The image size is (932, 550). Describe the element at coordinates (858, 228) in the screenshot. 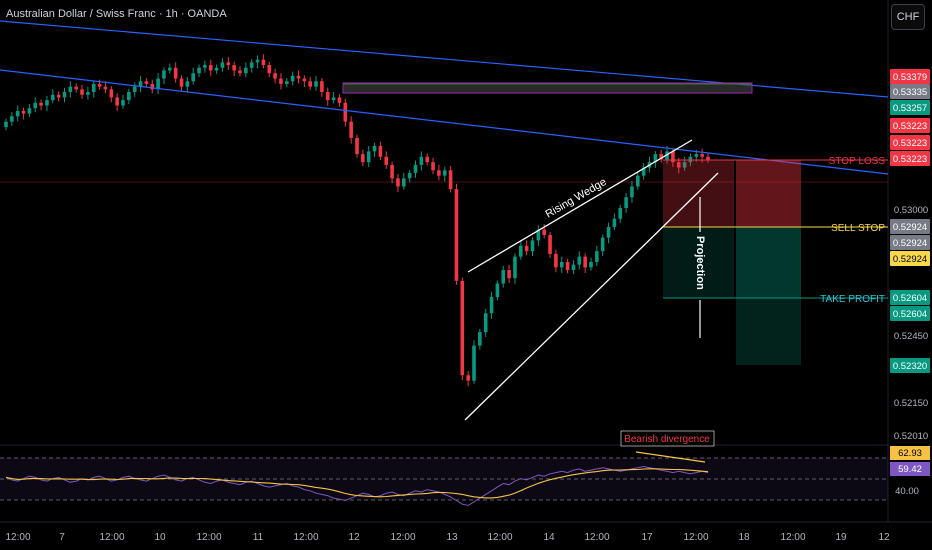

I see `sell-stop-label: SELL STOP` at that location.